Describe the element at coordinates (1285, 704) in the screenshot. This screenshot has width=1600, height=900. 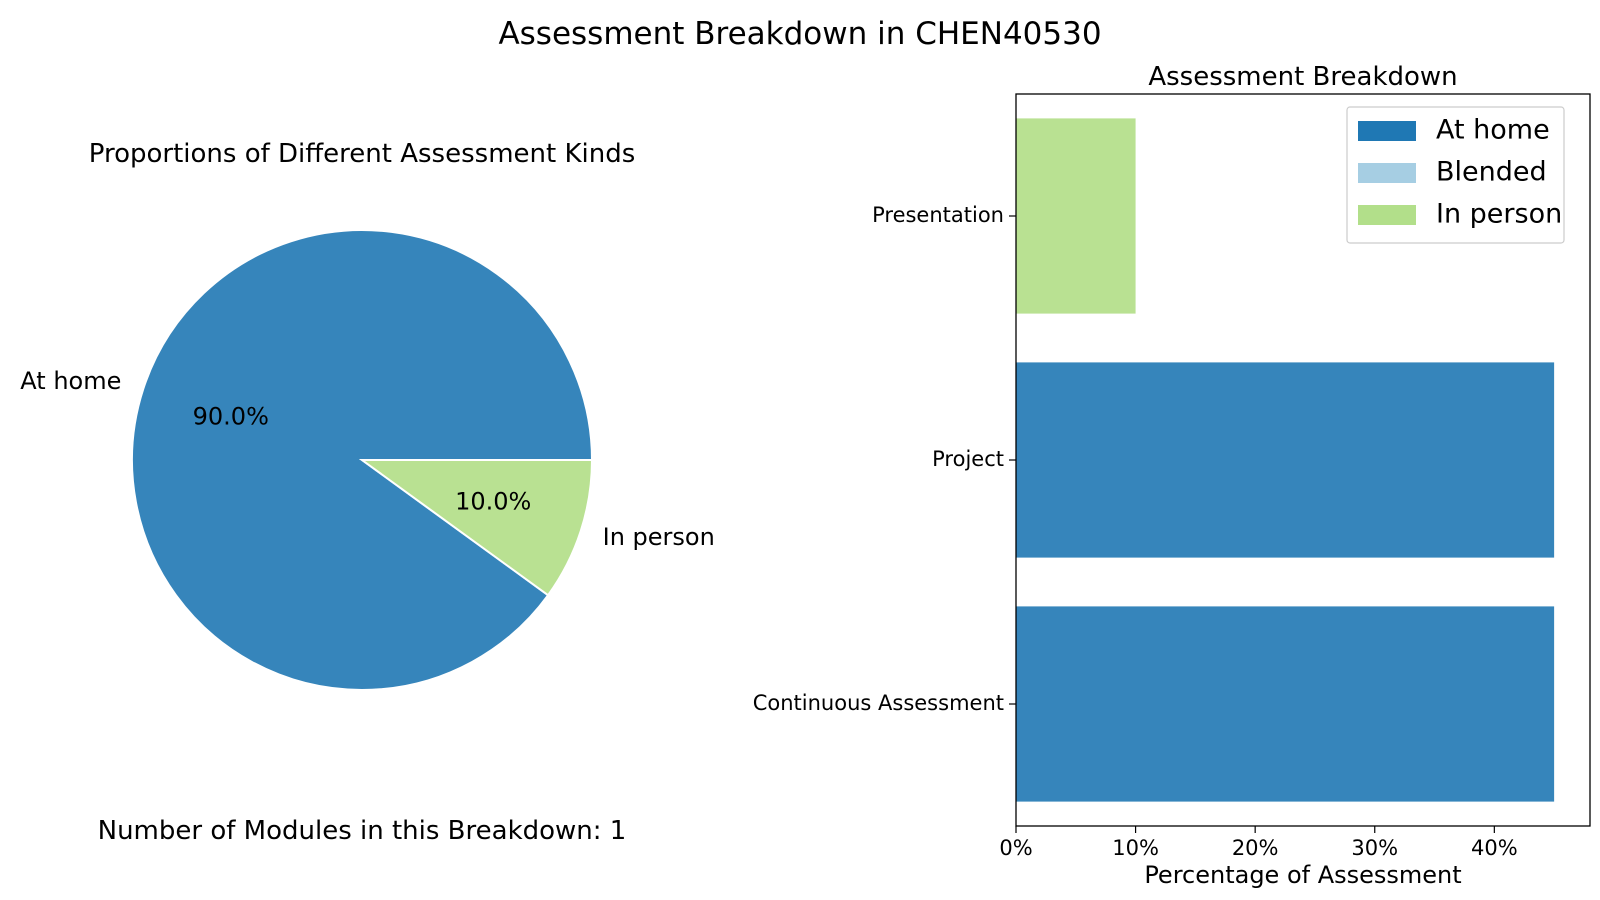
I see `bar-continuous-assessment-at-home` at that location.